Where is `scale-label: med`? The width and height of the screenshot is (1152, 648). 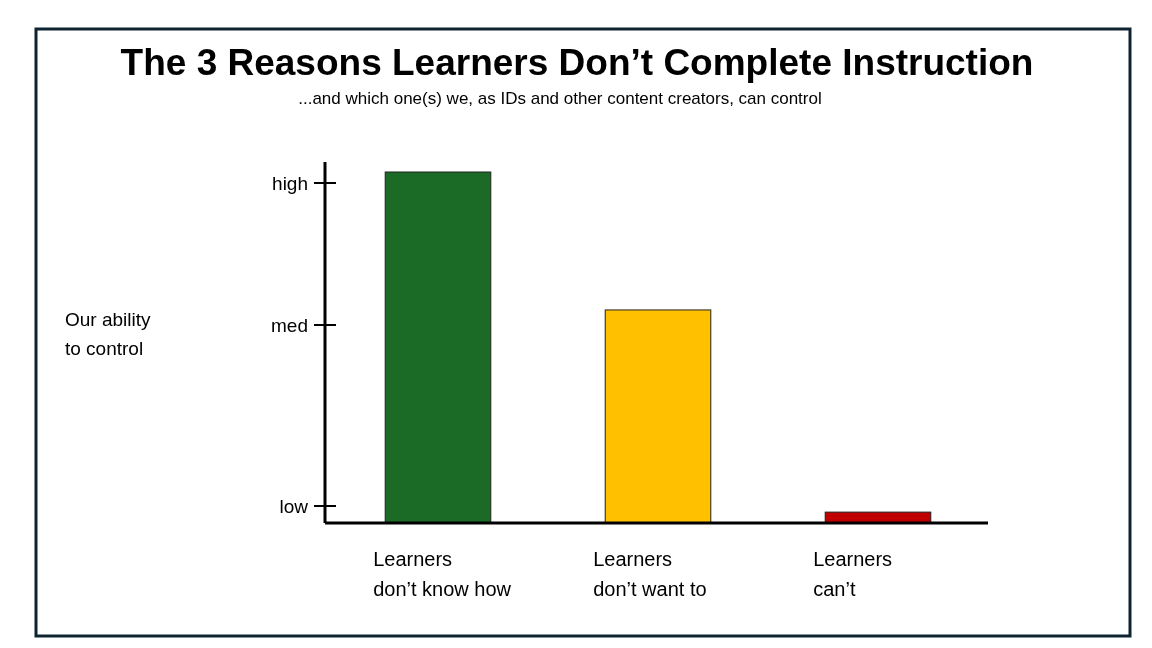
scale-label: med is located at coordinates (304, 325).